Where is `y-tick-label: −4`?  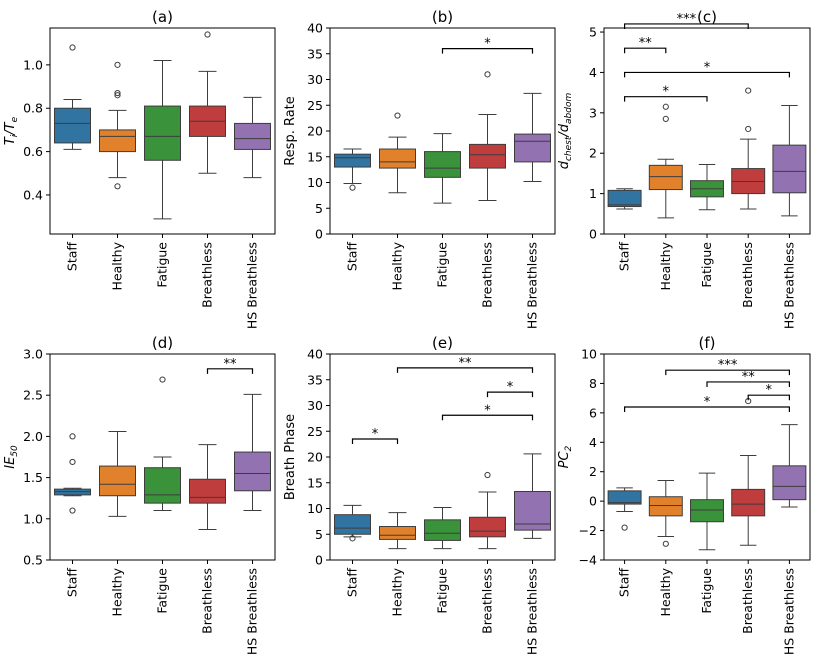 y-tick-label: −4 is located at coordinates (588, 560).